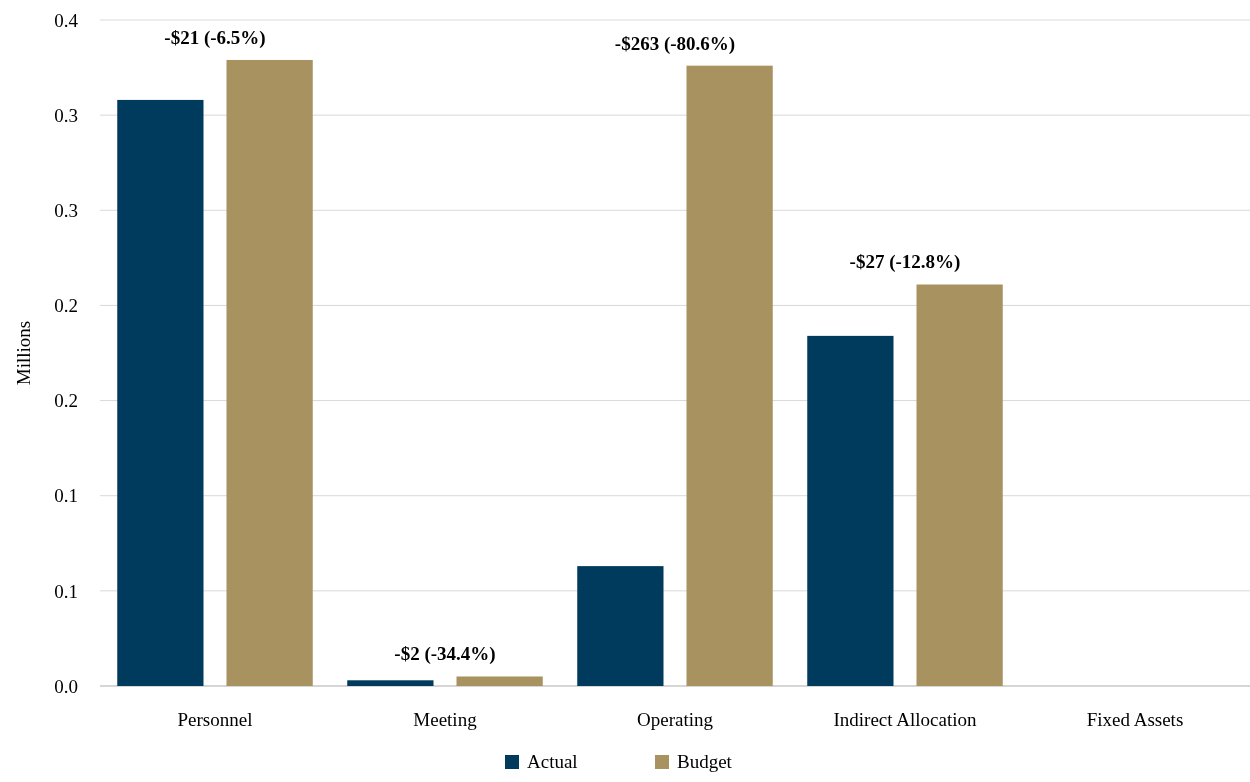 The width and height of the screenshot is (1250, 782). What do you see at coordinates (675, 43) in the screenshot?
I see `annotation: -$263 (-80.6%)` at bounding box center [675, 43].